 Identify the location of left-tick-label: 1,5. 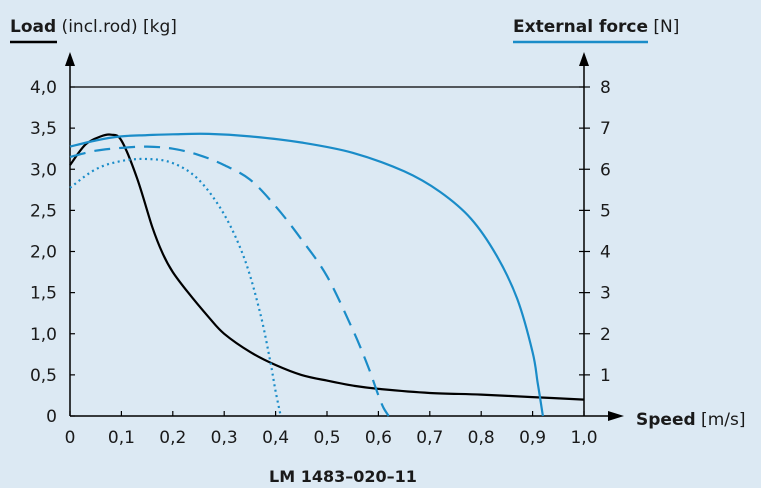
(43, 294).